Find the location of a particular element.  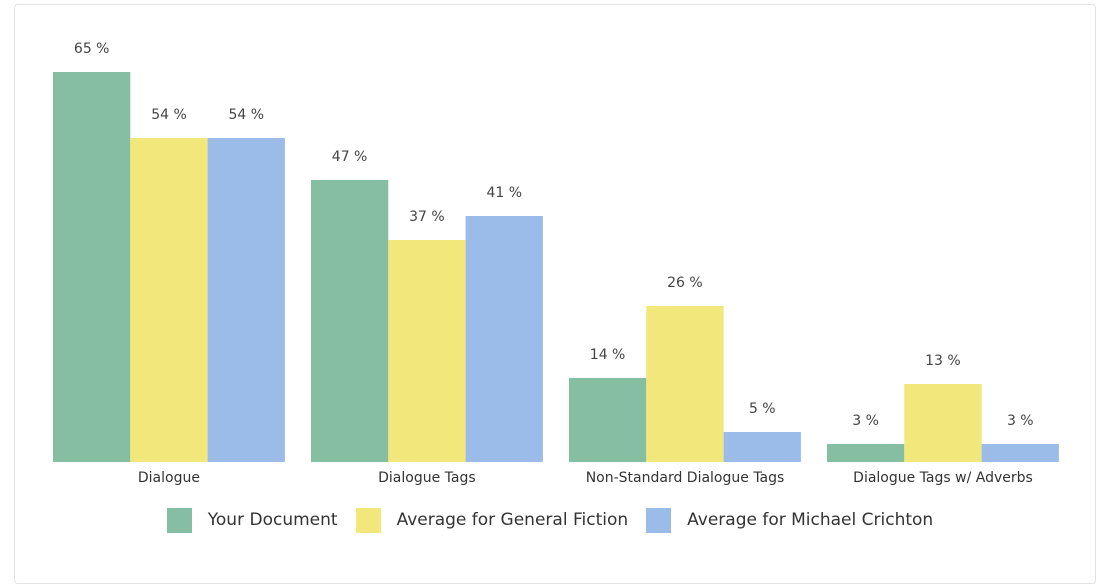

legend-label: Average for General Fiction is located at coordinates (512, 520).